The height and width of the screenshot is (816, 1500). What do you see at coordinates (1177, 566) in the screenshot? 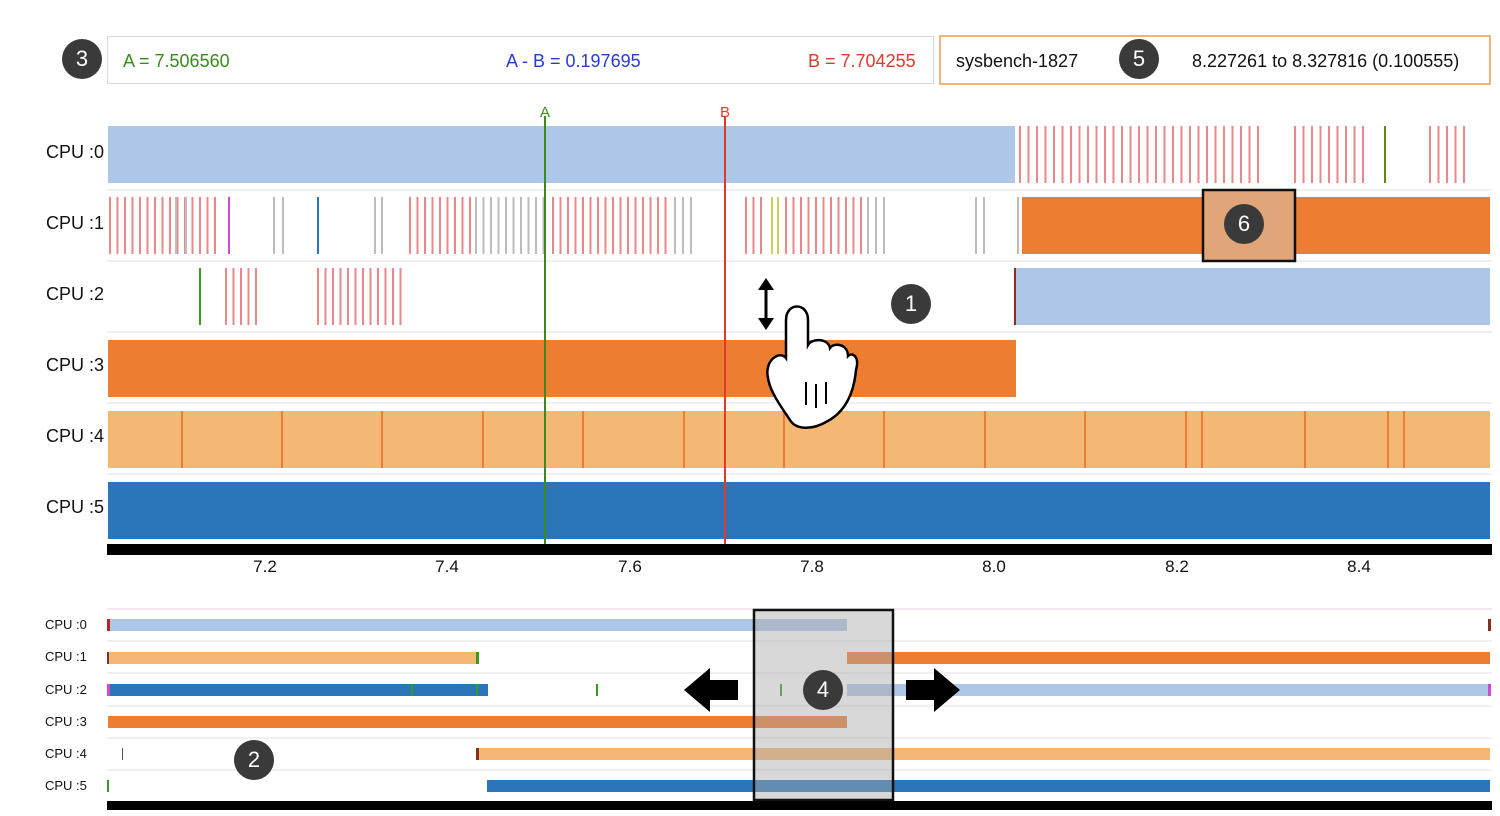
I see `axis-tick-label: 8.2` at bounding box center [1177, 566].